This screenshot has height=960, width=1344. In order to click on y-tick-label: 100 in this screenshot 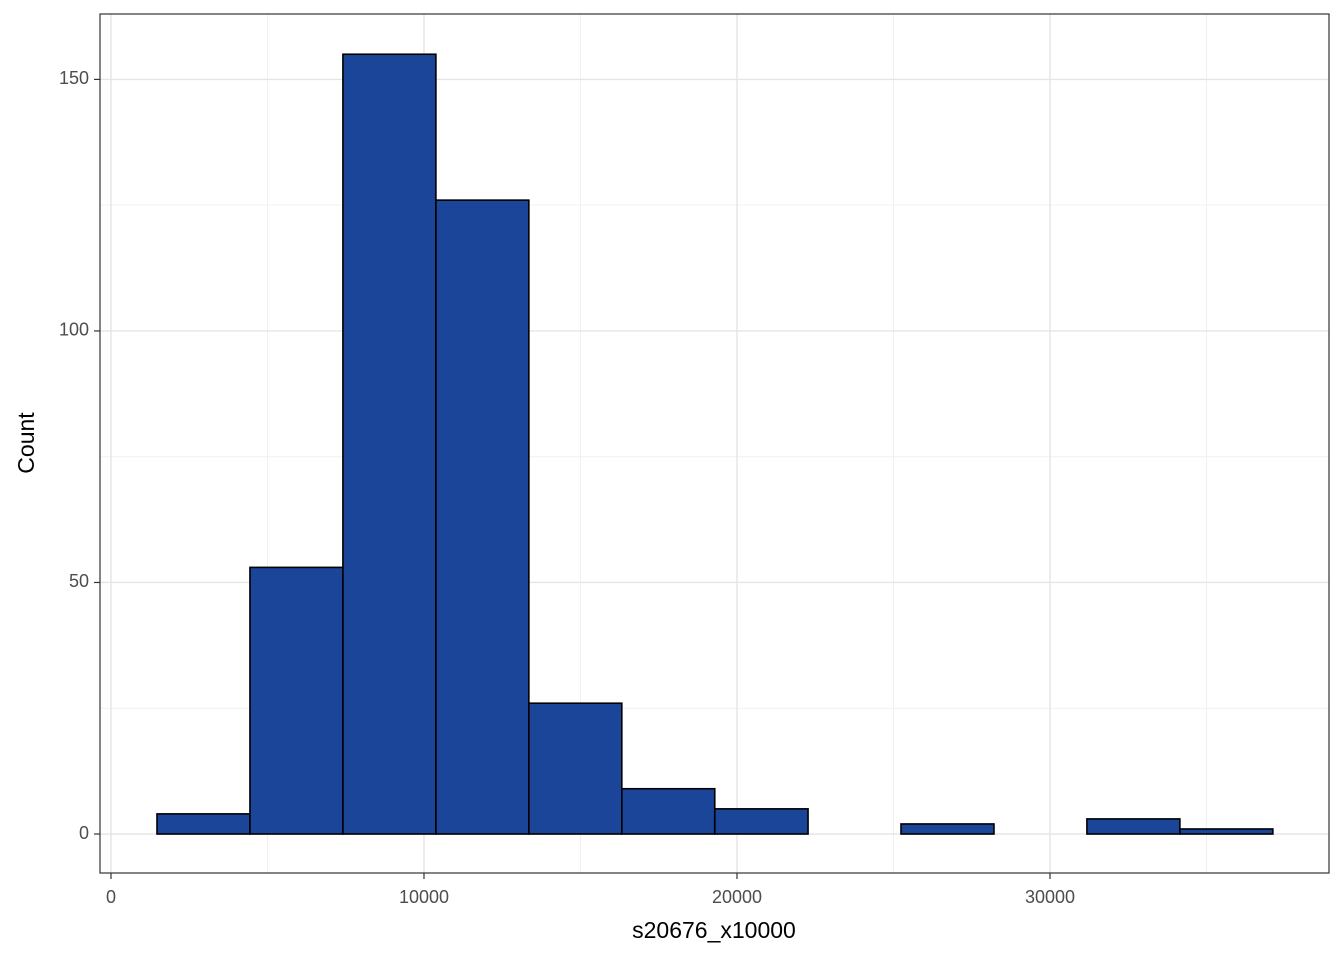, I will do `click(74, 330)`.